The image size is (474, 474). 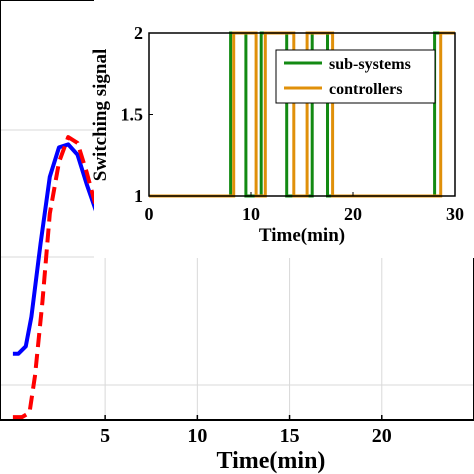 I want to click on inset-x-tick-label-3: 30, so click(x=455, y=214).